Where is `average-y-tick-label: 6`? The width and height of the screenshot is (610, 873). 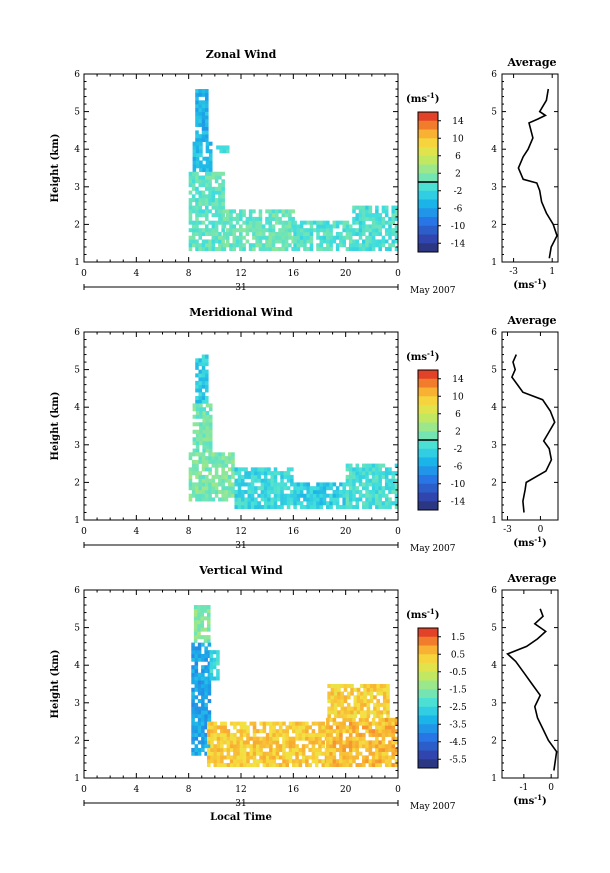
average-y-tick-label: 6 is located at coordinates (494, 75).